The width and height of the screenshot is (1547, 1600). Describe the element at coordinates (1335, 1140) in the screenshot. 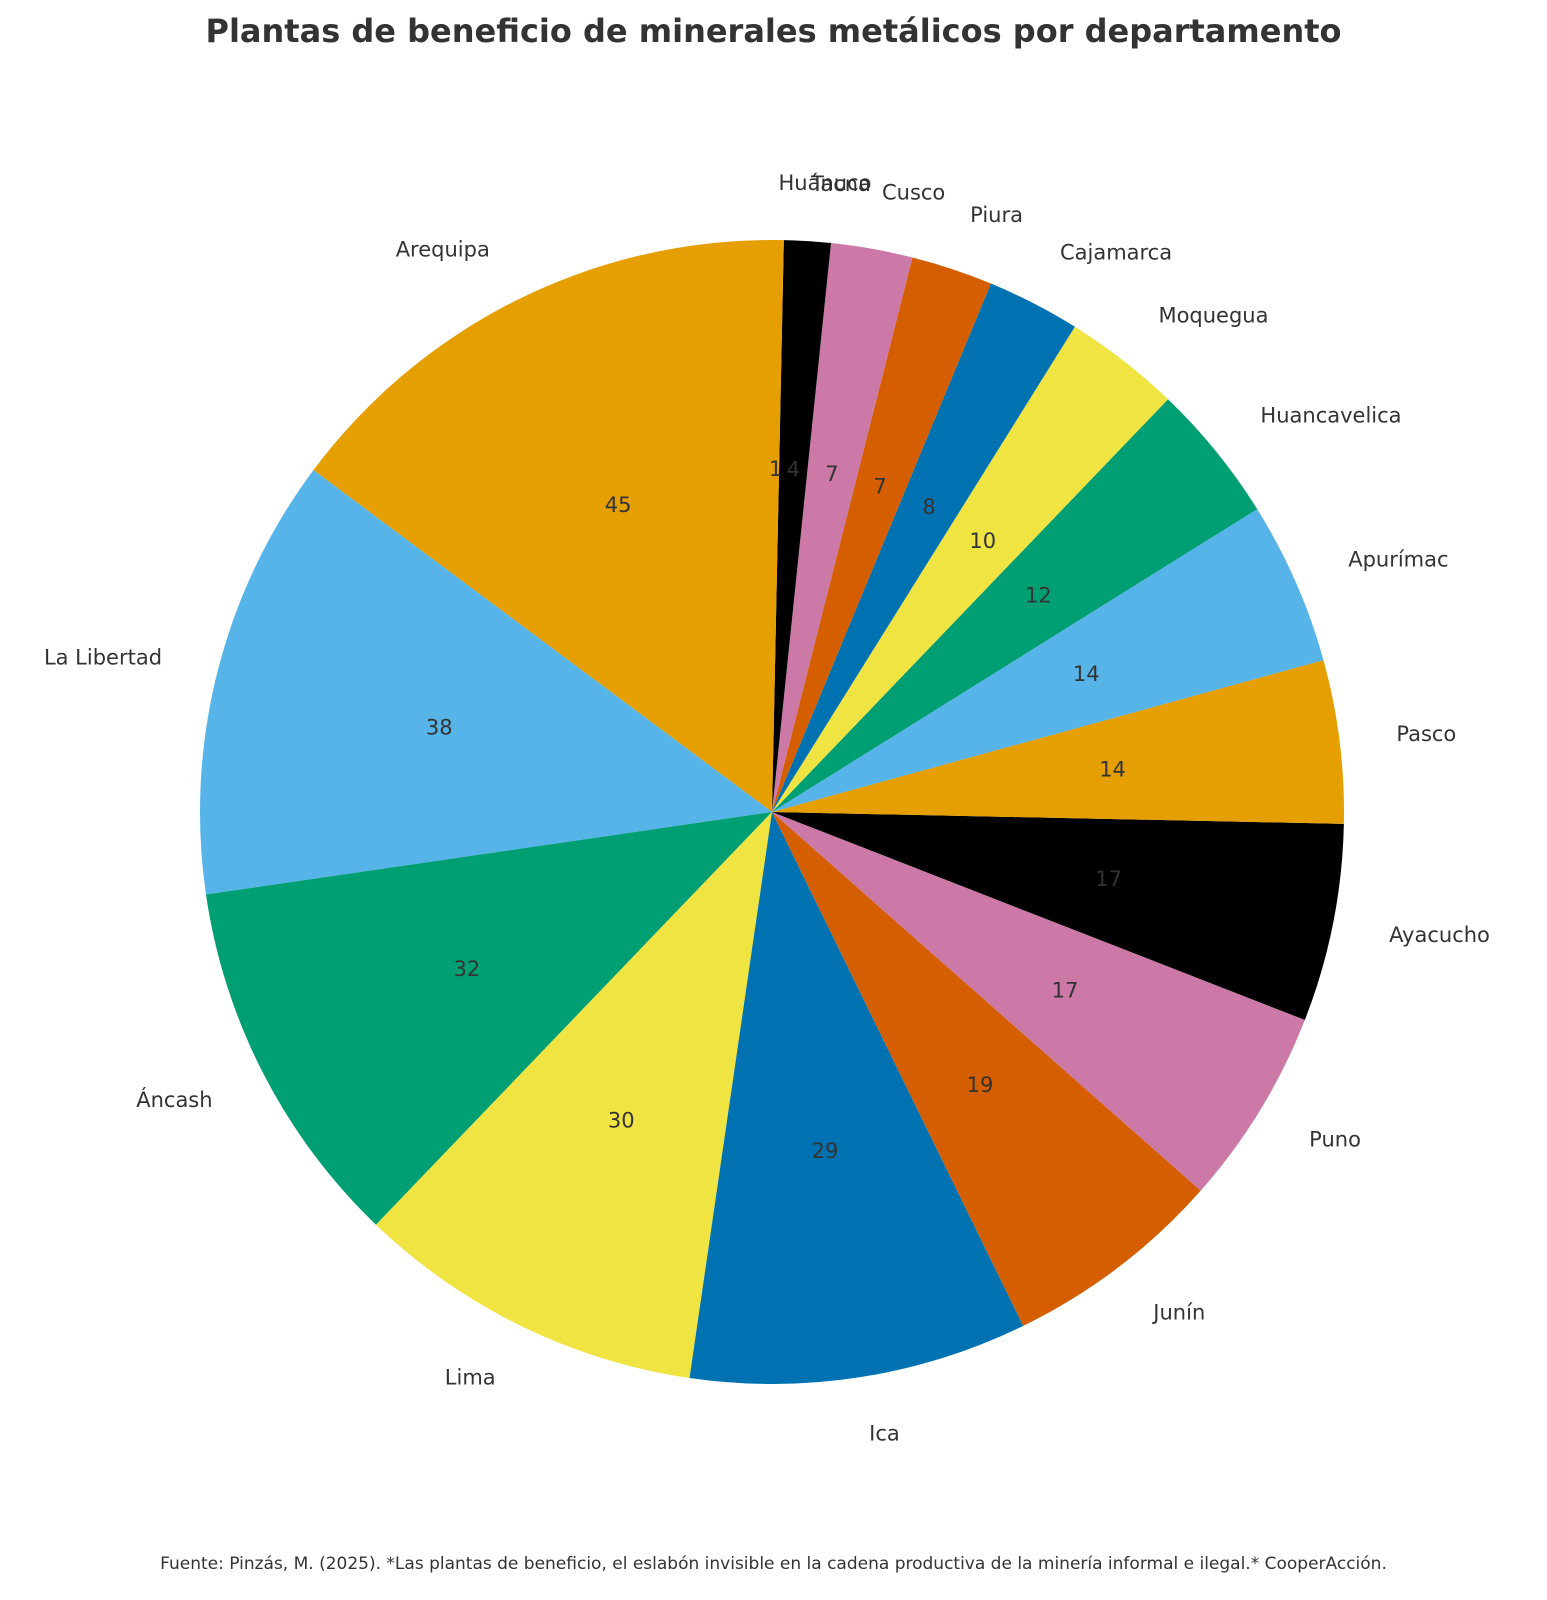

I see `pie-category-label-puno: Puno` at that location.